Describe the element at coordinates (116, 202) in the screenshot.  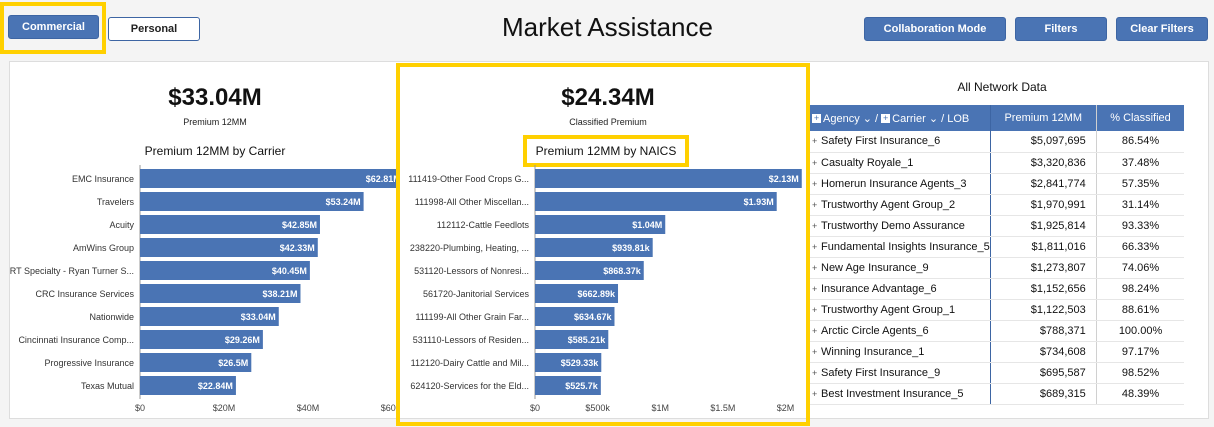
I see `category-label: Travelers` at that location.